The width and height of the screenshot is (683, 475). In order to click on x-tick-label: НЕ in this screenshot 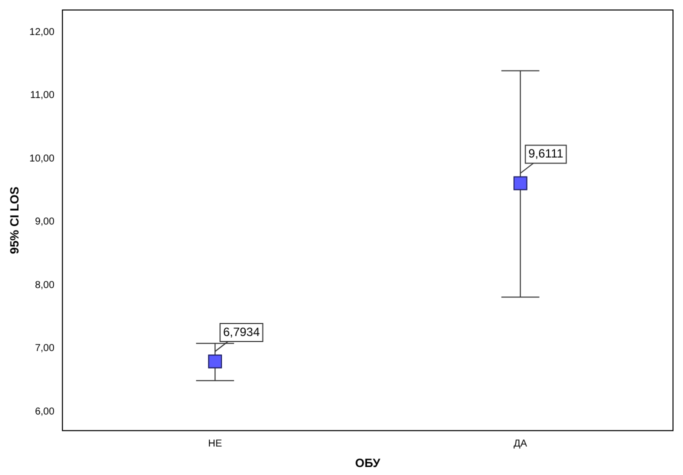, I will do `click(215, 444)`.